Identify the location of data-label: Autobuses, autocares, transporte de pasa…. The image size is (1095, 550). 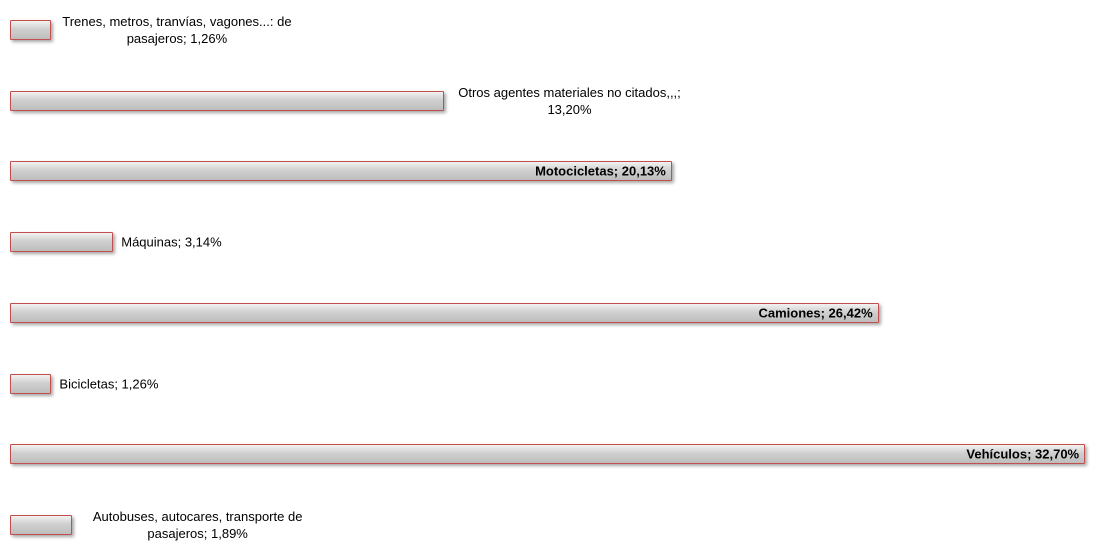
(197, 524).